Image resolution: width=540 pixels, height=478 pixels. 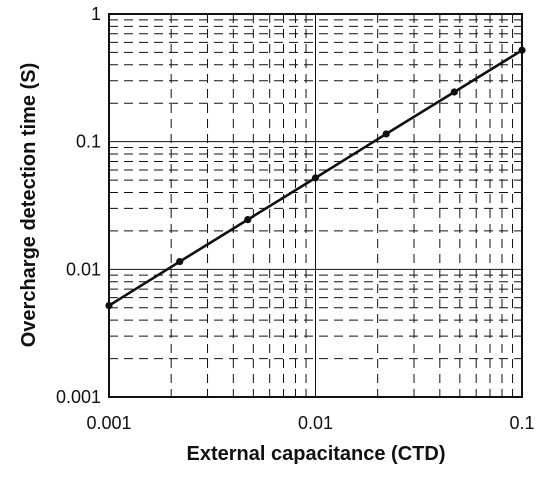 I want to click on x-axis-title: External capacitance (CTD), so click(x=316, y=454).